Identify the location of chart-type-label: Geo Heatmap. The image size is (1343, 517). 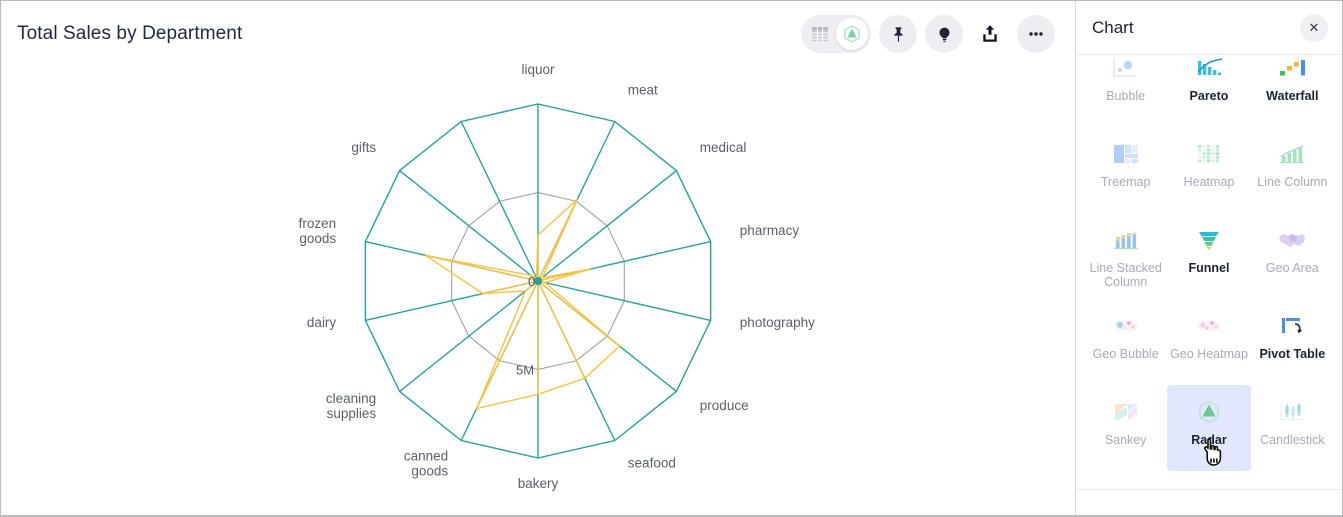
(1209, 354).